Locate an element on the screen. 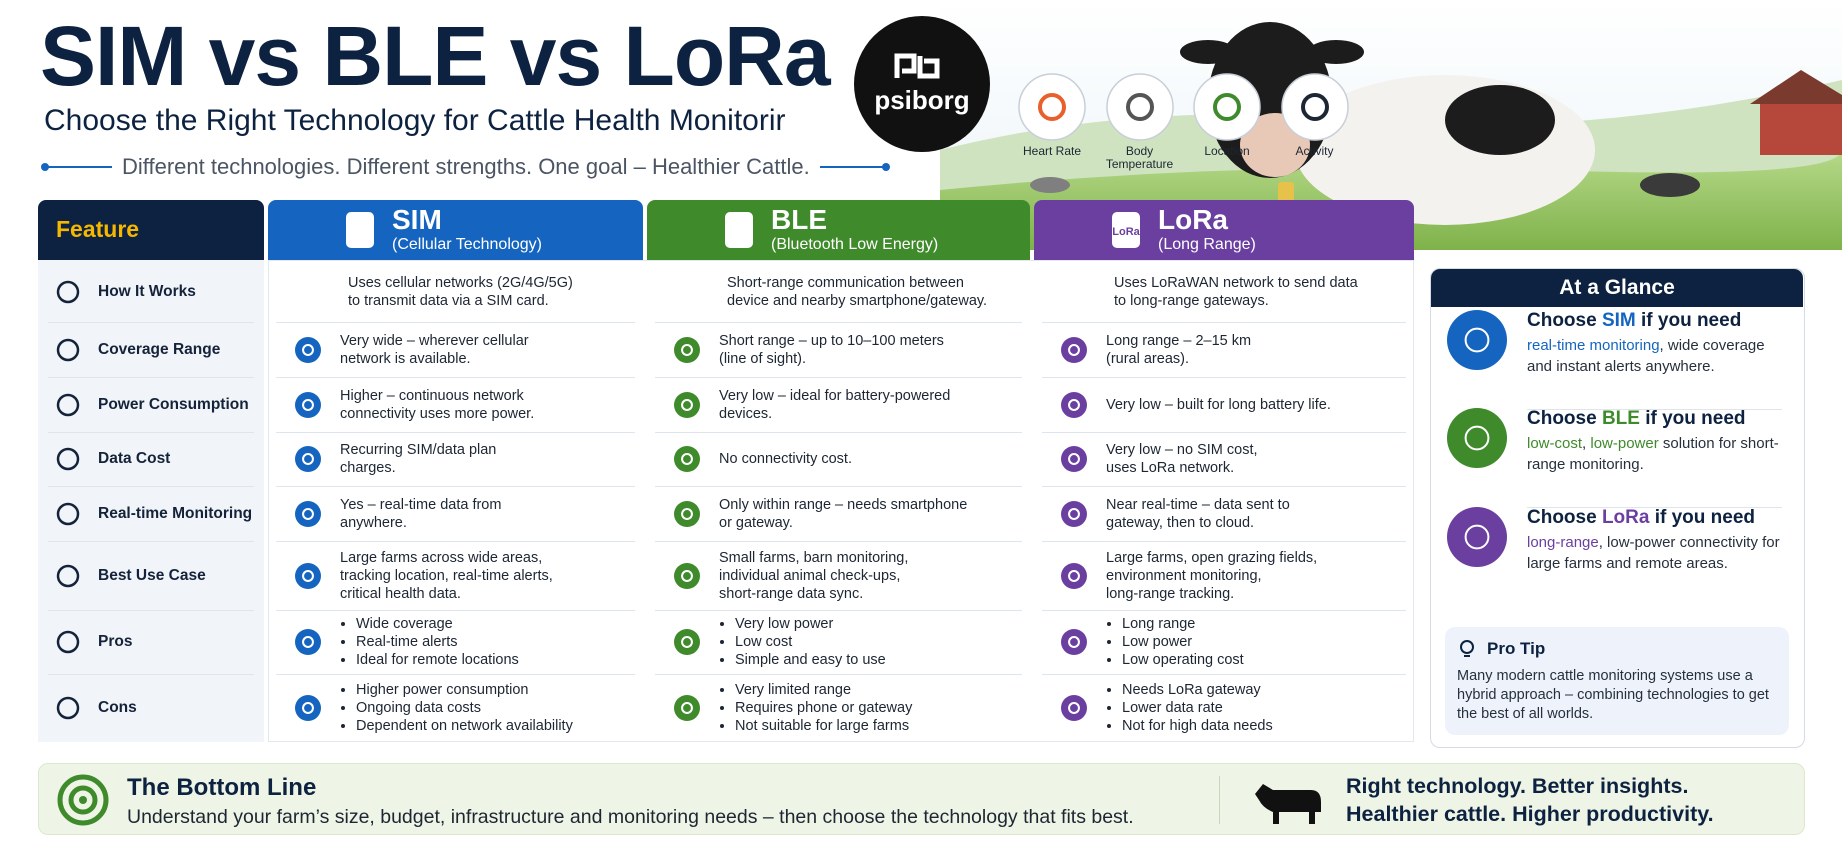 The width and height of the screenshot is (1842, 854). bullet: Very low power is located at coordinates (810, 624).